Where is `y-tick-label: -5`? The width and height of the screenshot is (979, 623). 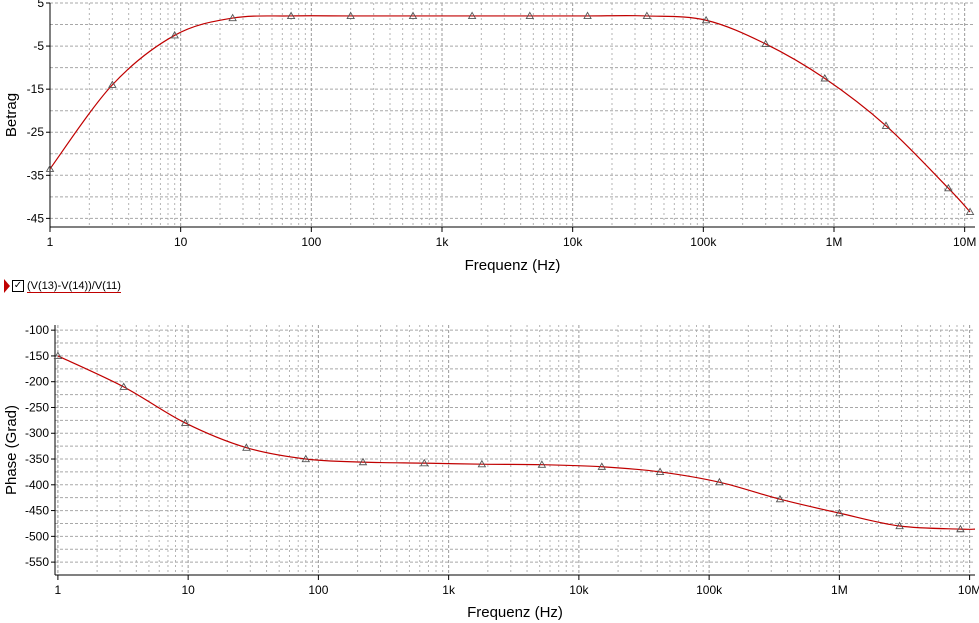
y-tick-label: -5 is located at coordinates (38, 46).